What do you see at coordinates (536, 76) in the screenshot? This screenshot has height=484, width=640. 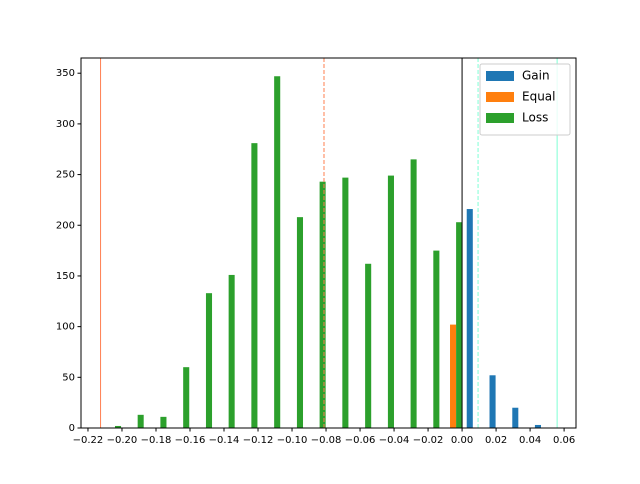 I see `legend-label: Gain` at bounding box center [536, 76].